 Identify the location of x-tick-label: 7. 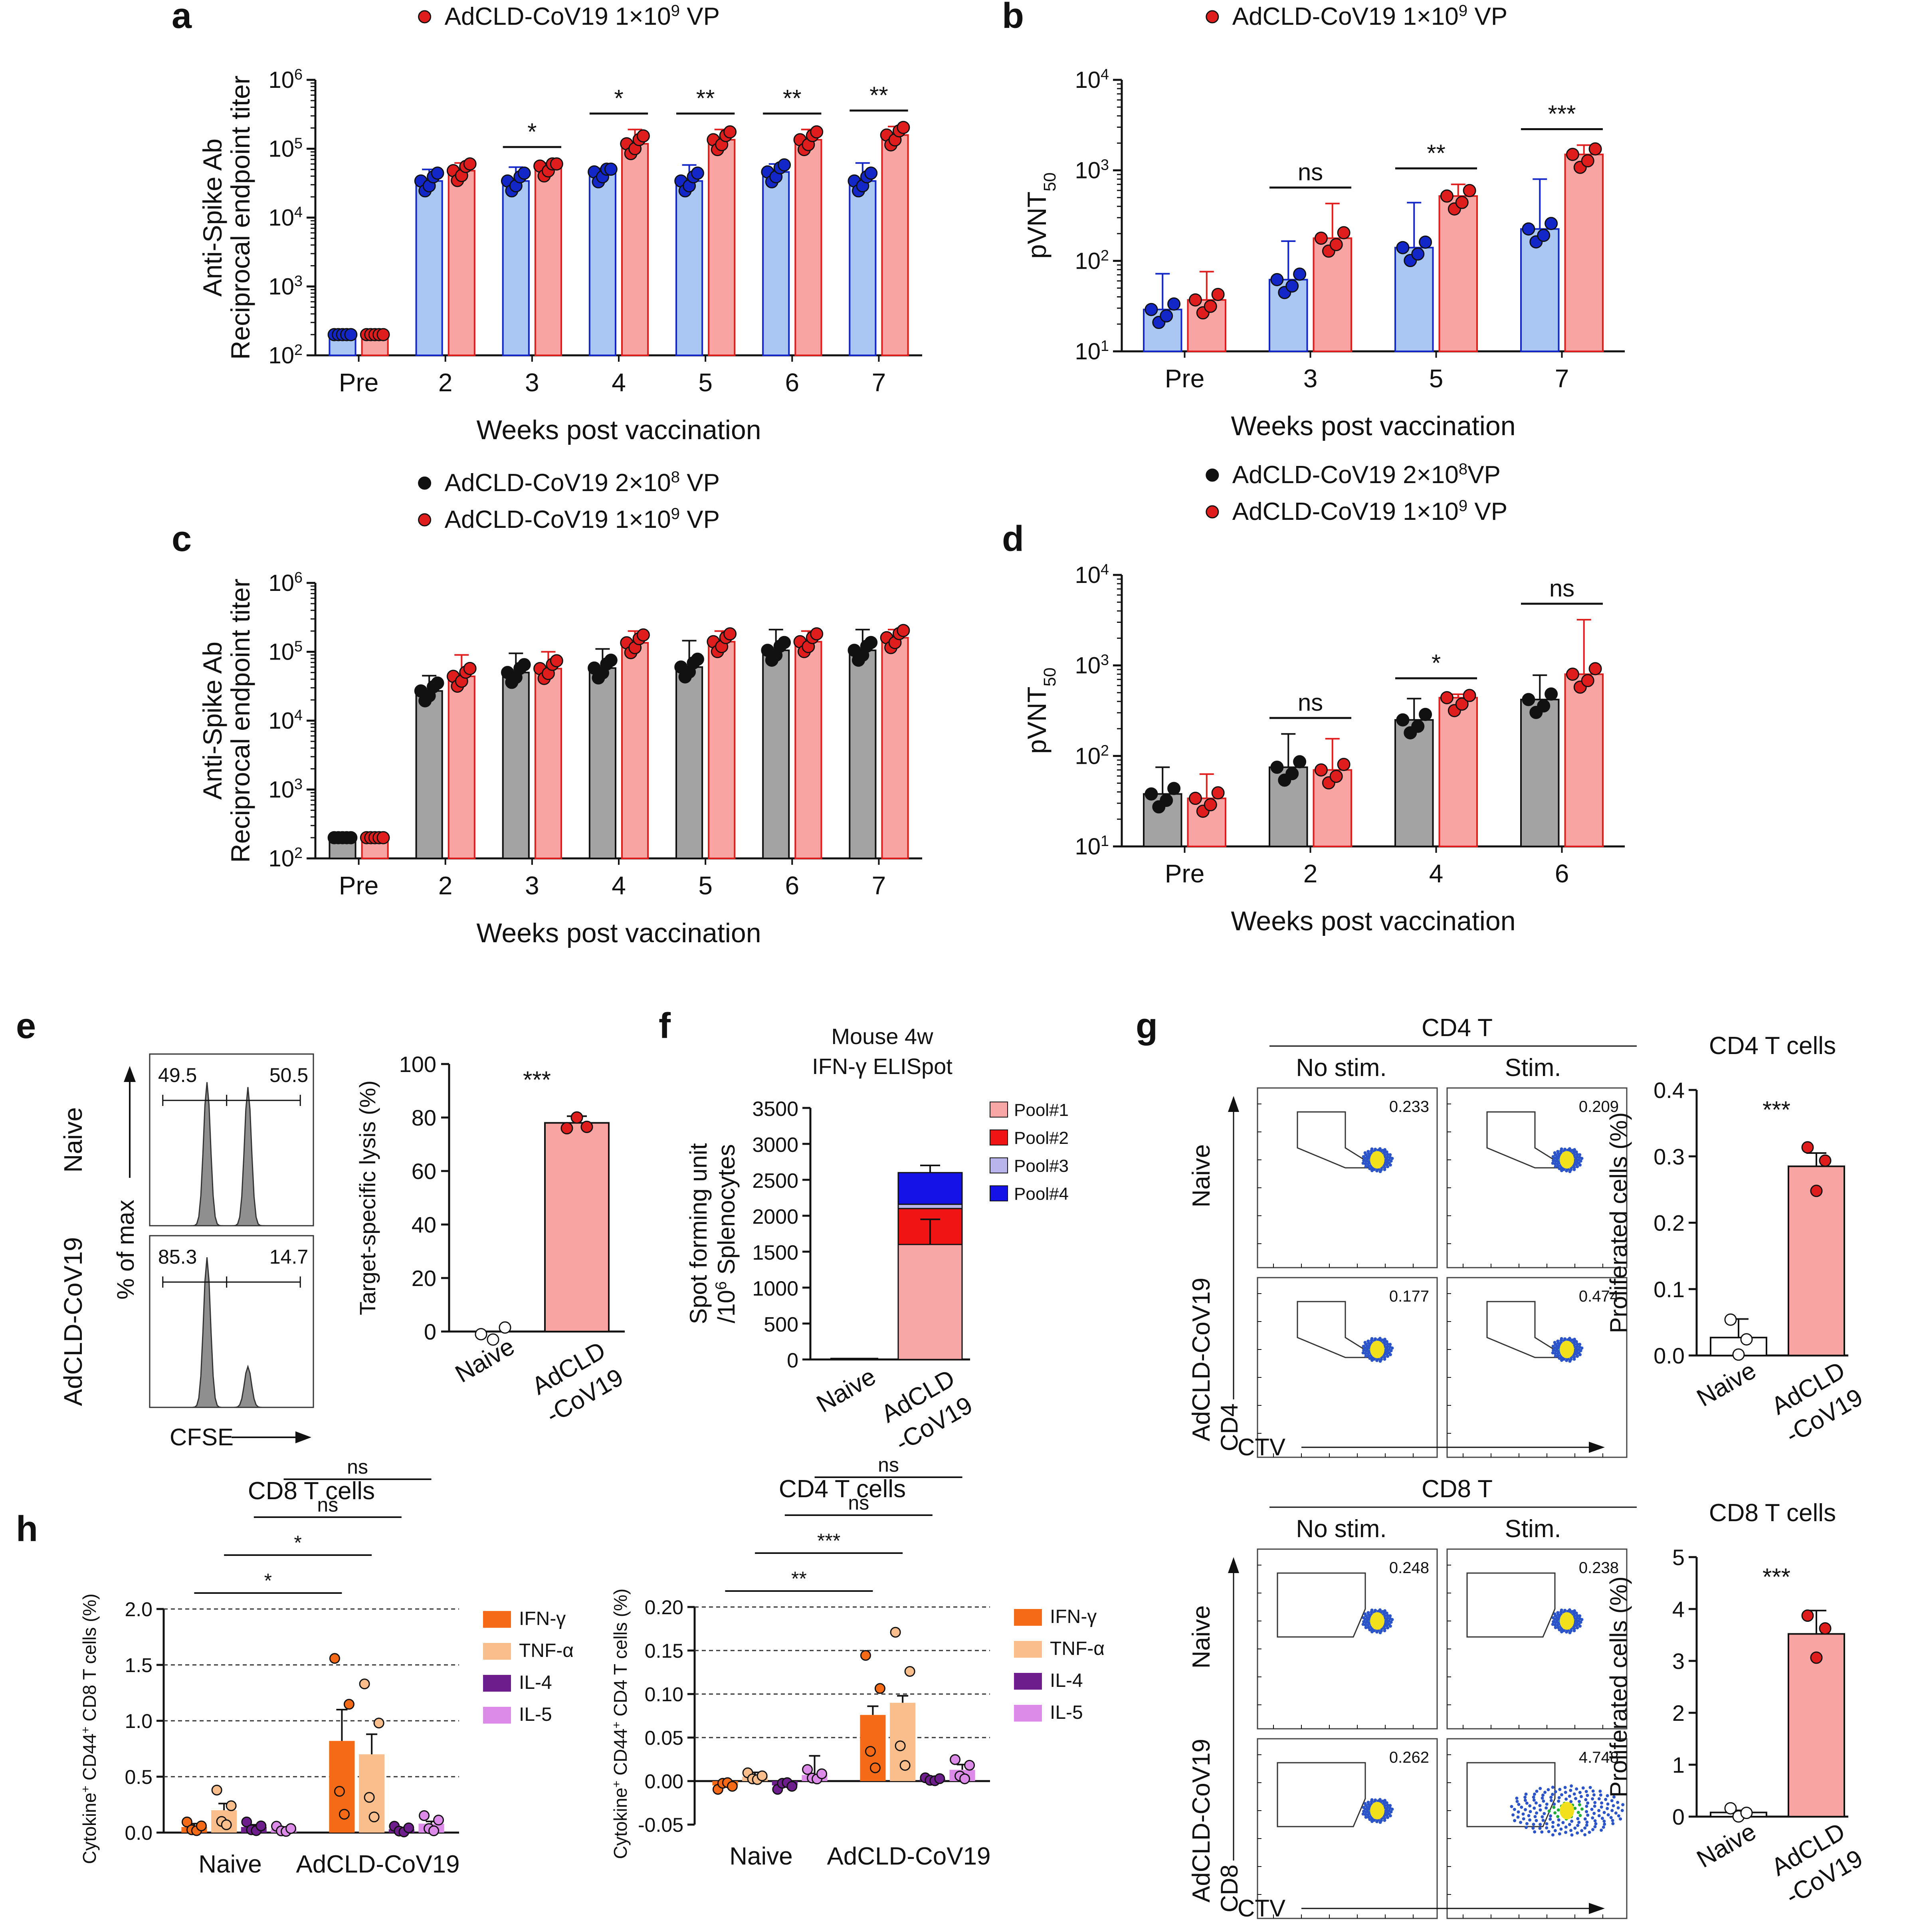
(879, 885).